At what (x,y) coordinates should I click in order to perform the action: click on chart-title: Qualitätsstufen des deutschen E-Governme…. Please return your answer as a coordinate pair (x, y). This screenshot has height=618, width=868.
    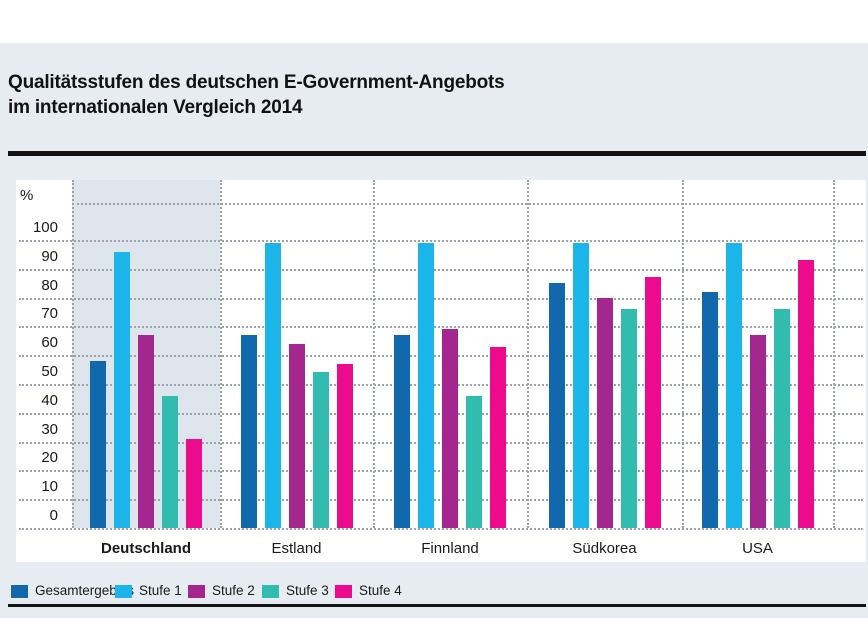
    Looking at the image, I should click on (256, 95).